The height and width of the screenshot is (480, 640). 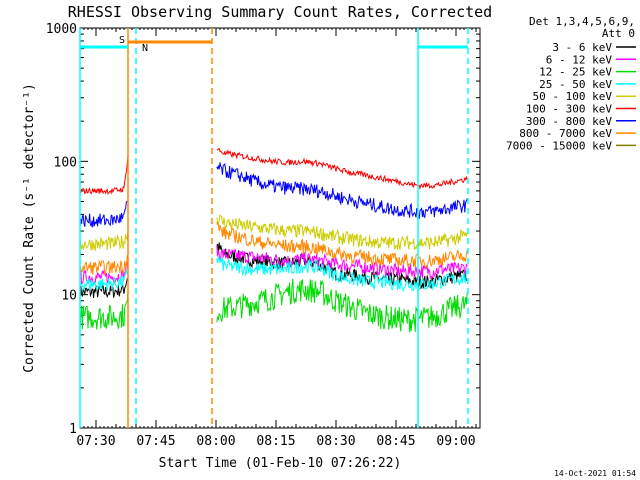 I want to click on x-tick-label: 07:30, so click(x=95, y=441).